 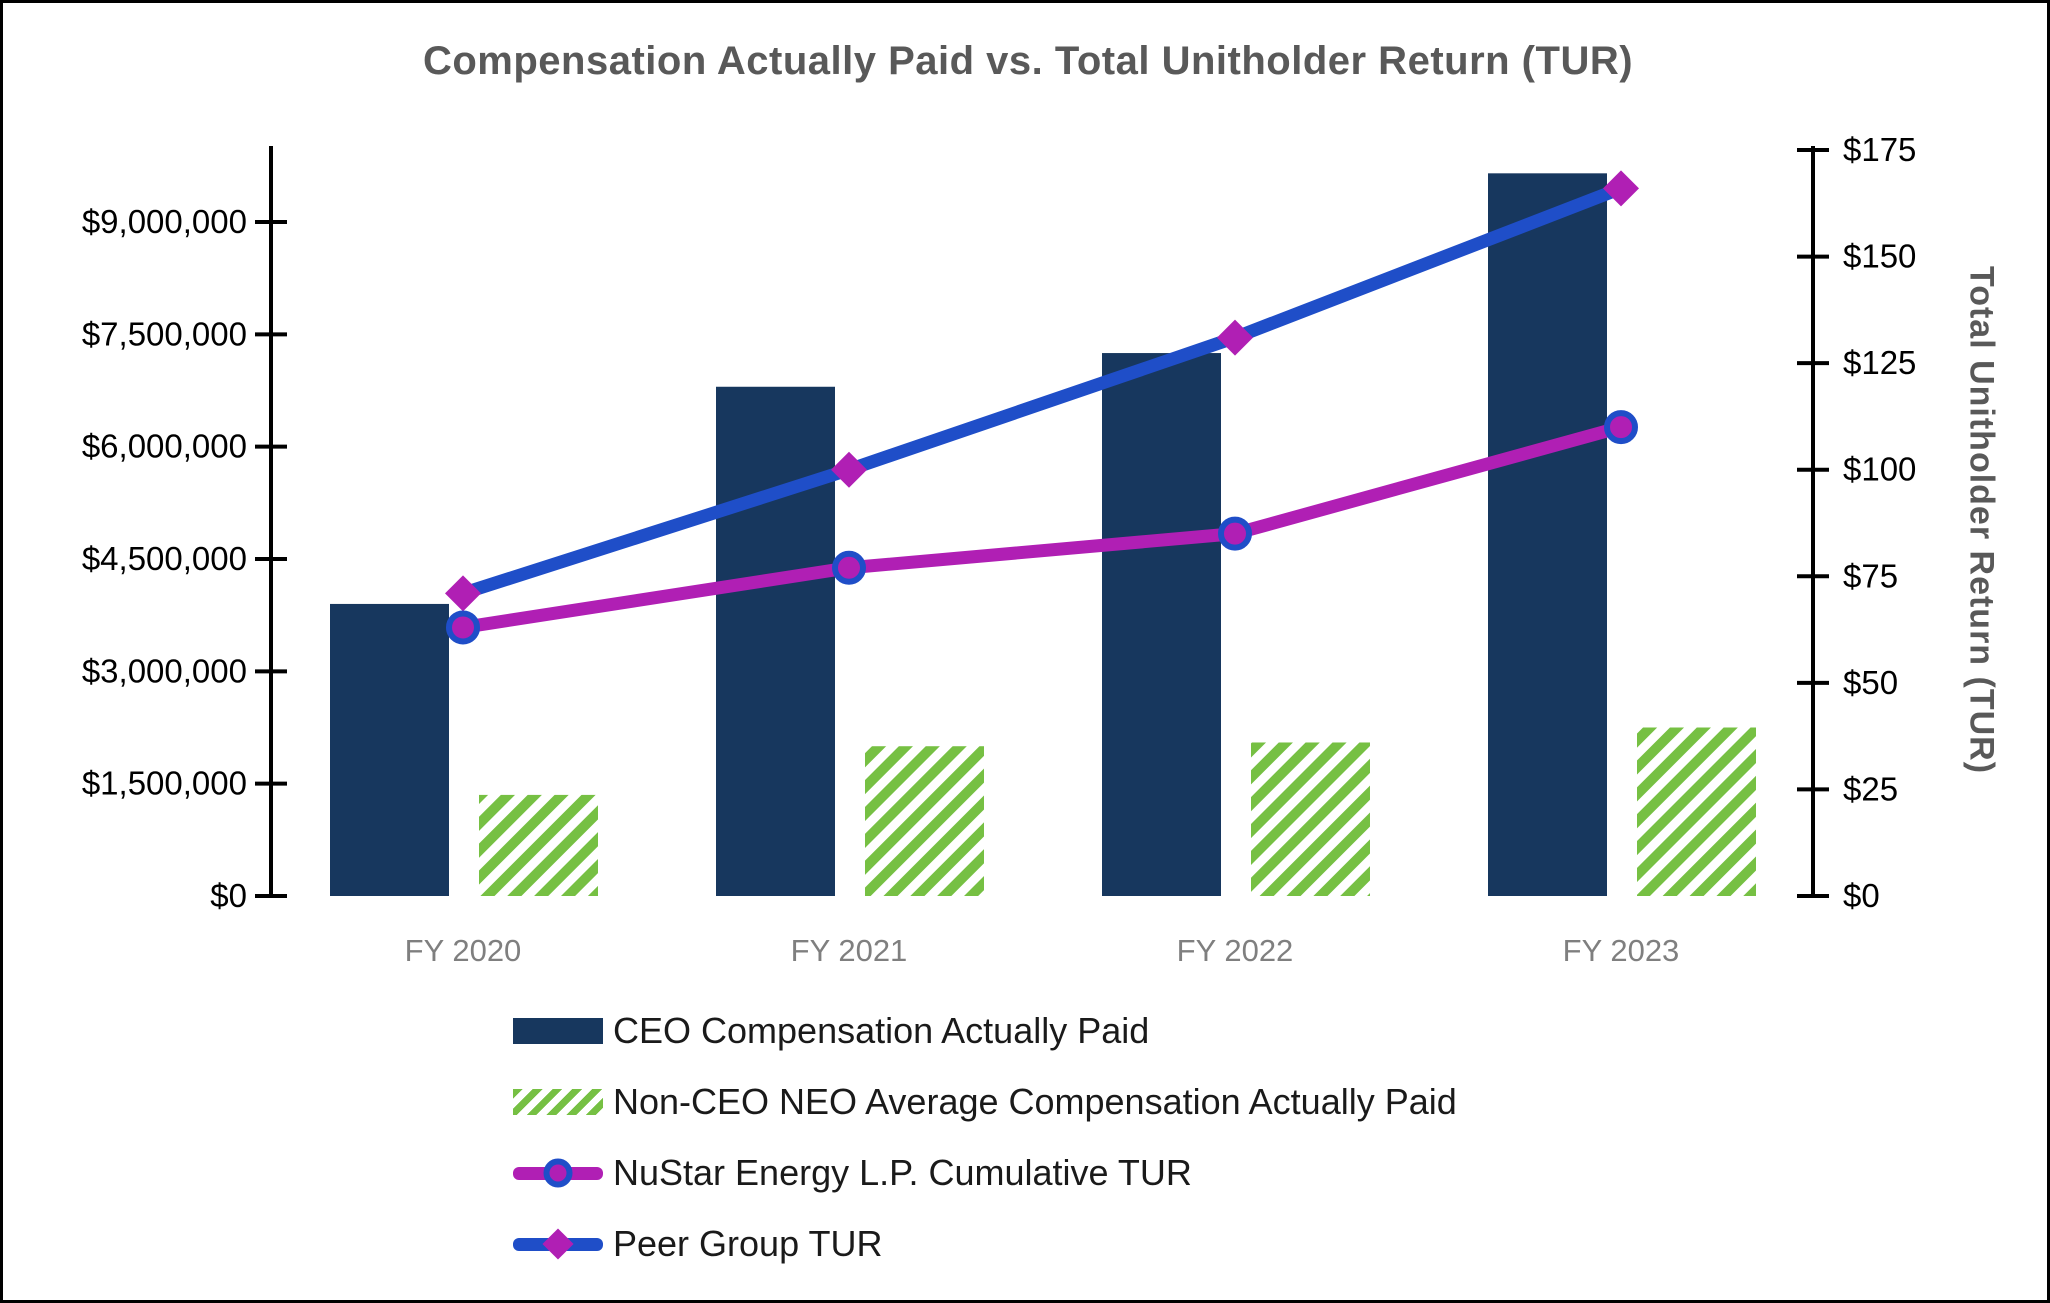 What do you see at coordinates (164, 333) in the screenshot?
I see `svg-text: $7,500,000` at bounding box center [164, 333].